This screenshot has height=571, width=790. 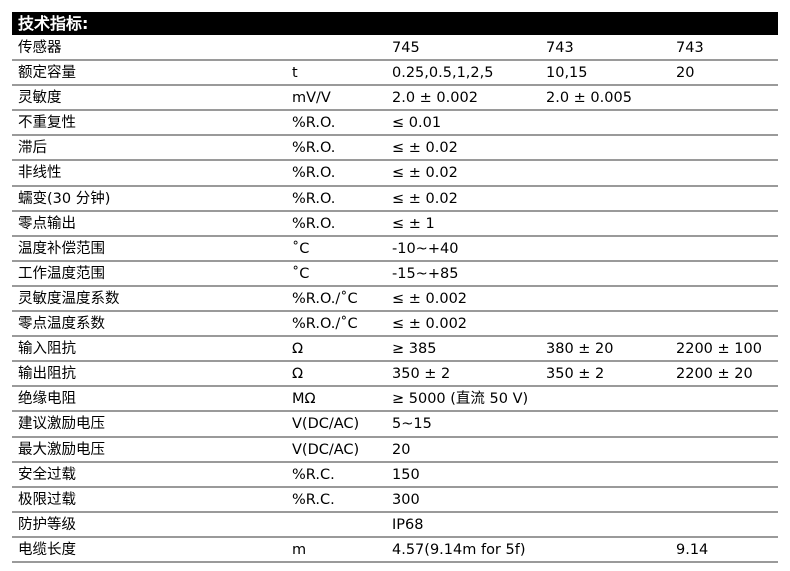 What do you see at coordinates (567, 73) in the screenshot?
I see `spec-value-743a: 10,15` at bounding box center [567, 73].